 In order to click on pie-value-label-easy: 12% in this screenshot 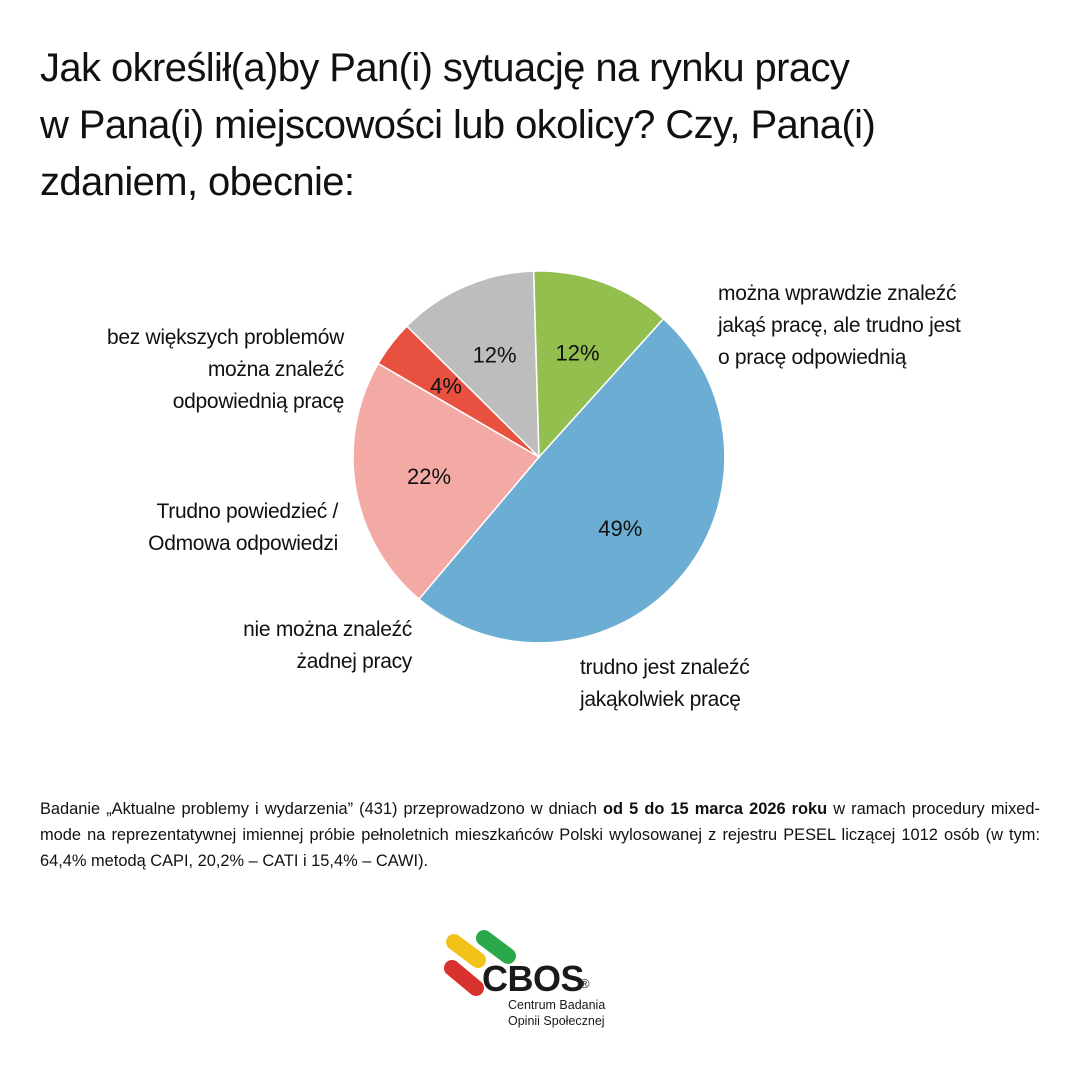, I will do `click(577, 352)`.